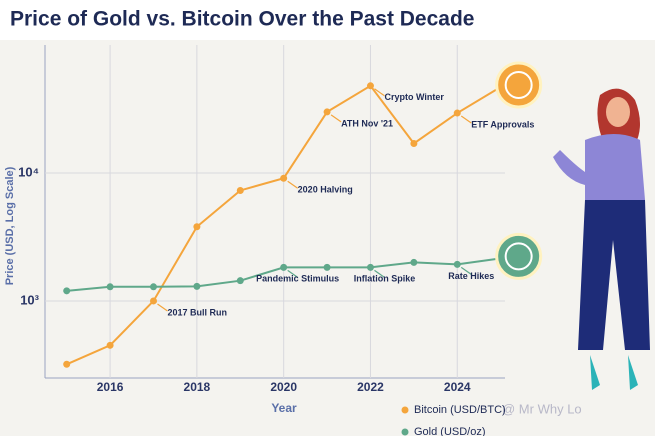 The width and height of the screenshot is (655, 436). I want to click on x-tick-label: 2018, so click(197, 387).